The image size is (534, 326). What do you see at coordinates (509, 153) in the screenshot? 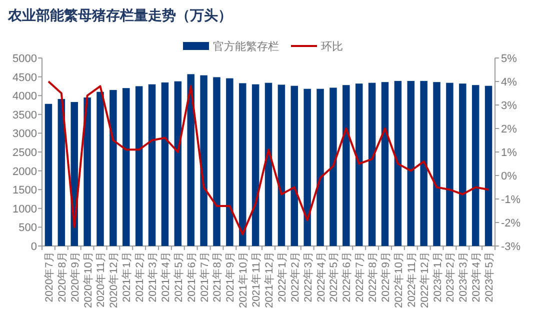
I see `y2-tick-label: 1%` at bounding box center [509, 153].